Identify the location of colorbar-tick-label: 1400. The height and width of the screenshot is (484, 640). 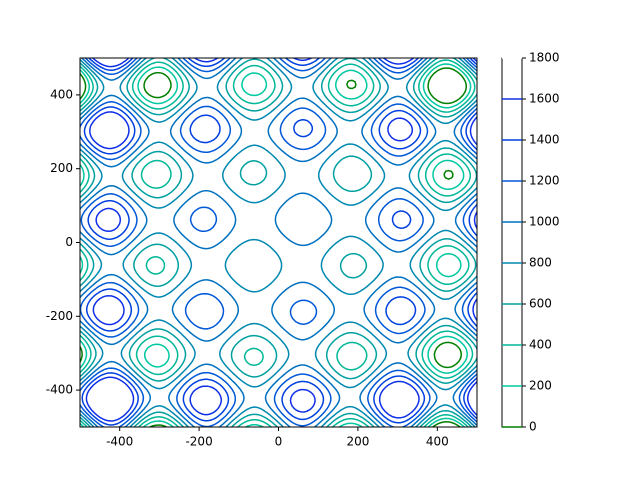
(544, 140).